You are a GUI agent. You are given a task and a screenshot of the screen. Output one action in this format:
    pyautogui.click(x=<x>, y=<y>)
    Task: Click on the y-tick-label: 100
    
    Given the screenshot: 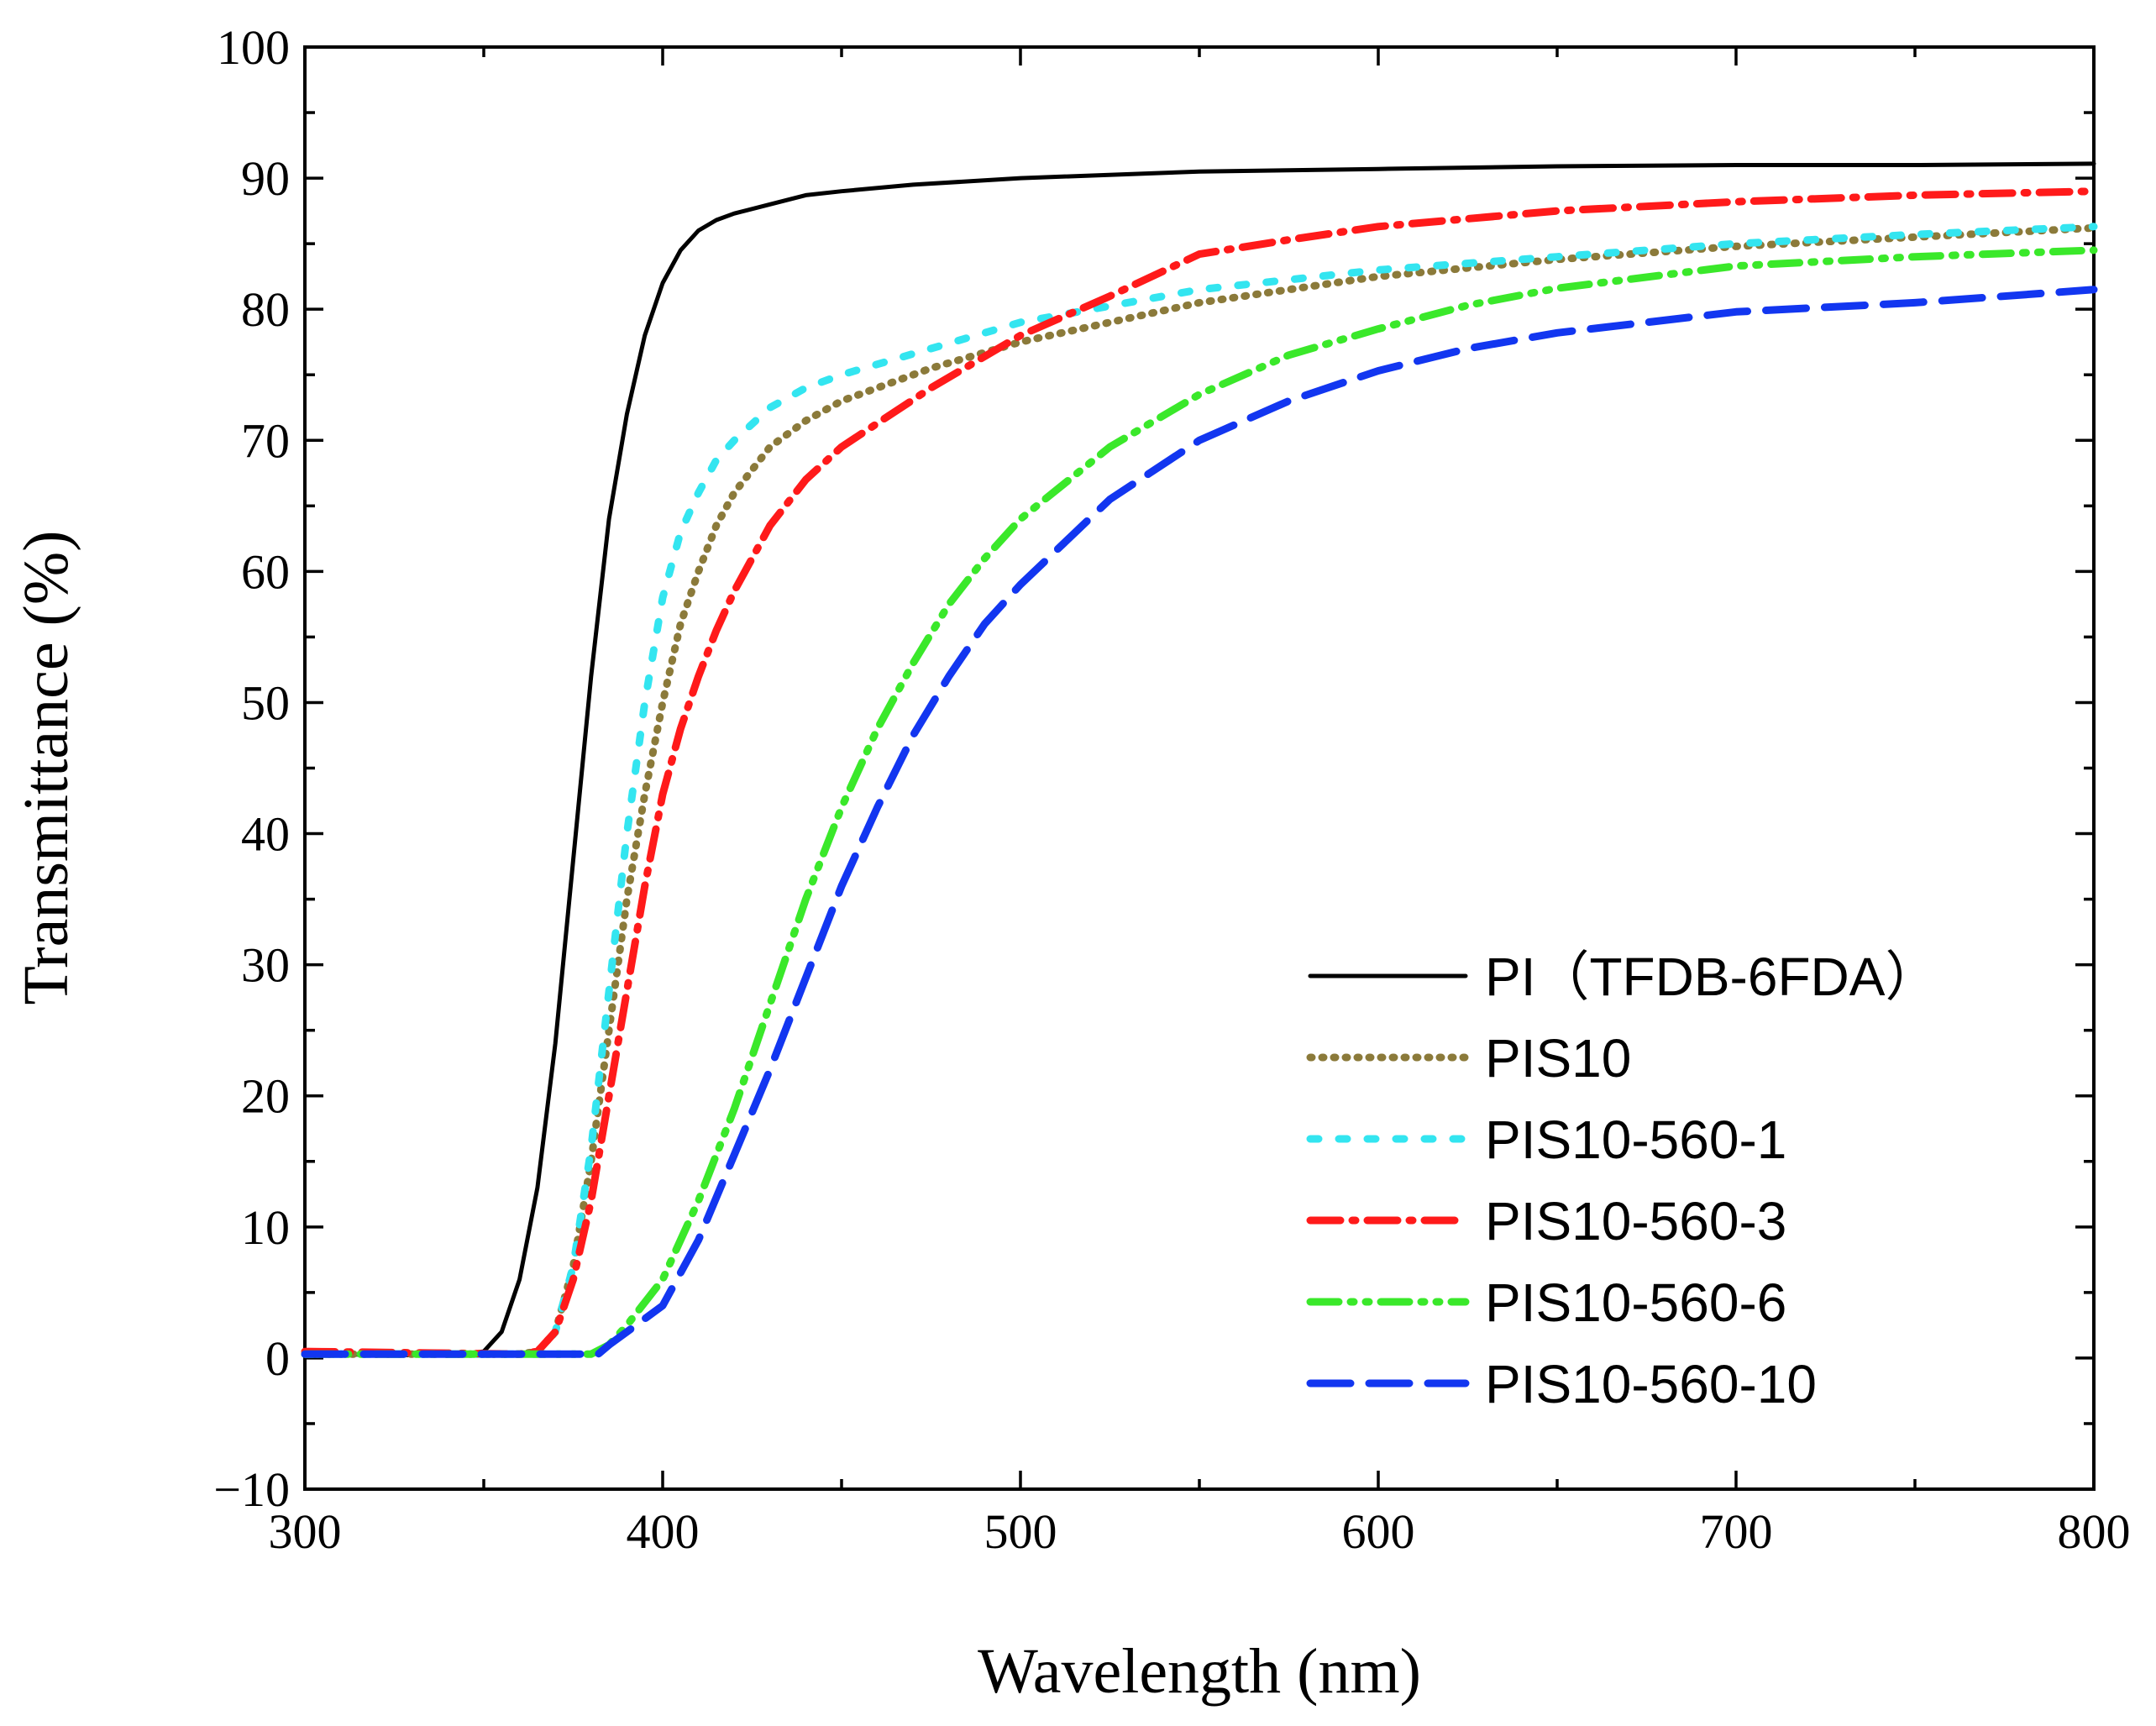 What is the action you would take?
    pyautogui.click(x=253, y=47)
    